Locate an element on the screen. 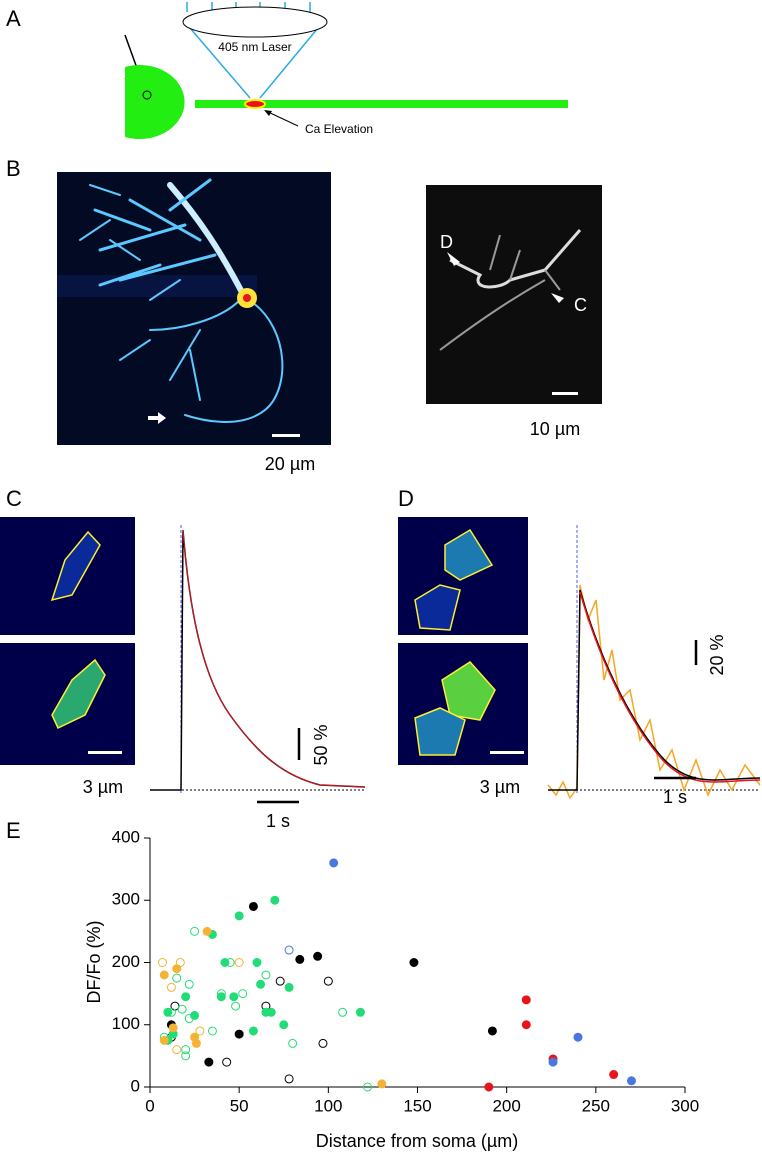  y-tick-label: 200 is located at coordinates (126, 961).